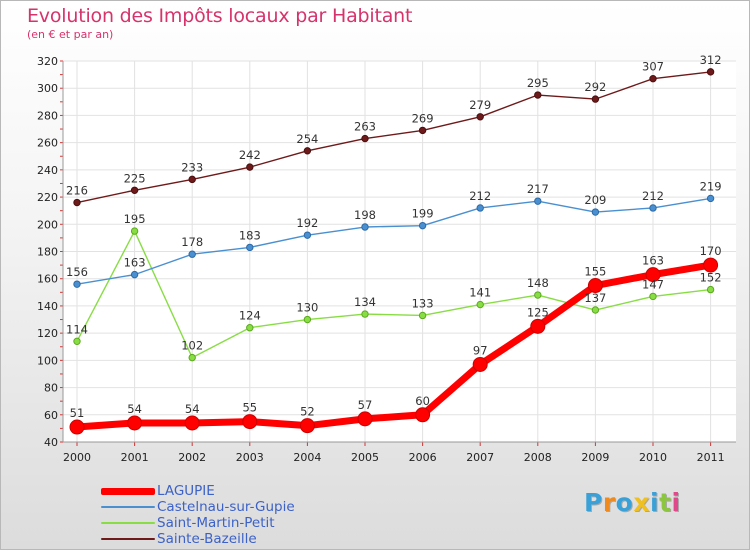 The width and height of the screenshot is (750, 550). Describe the element at coordinates (365, 302) in the screenshot. I see `data-label: 134` at that location.